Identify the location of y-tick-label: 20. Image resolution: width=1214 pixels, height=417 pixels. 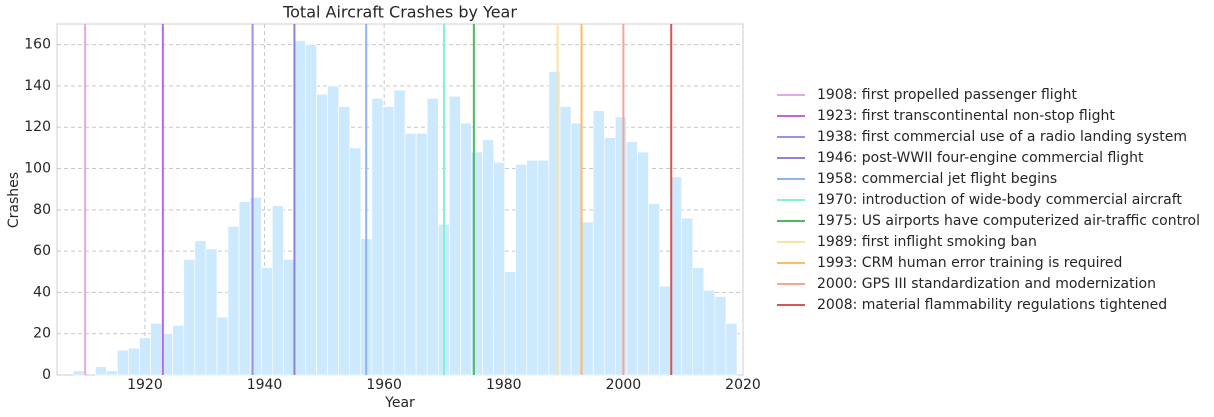
(42, 334).